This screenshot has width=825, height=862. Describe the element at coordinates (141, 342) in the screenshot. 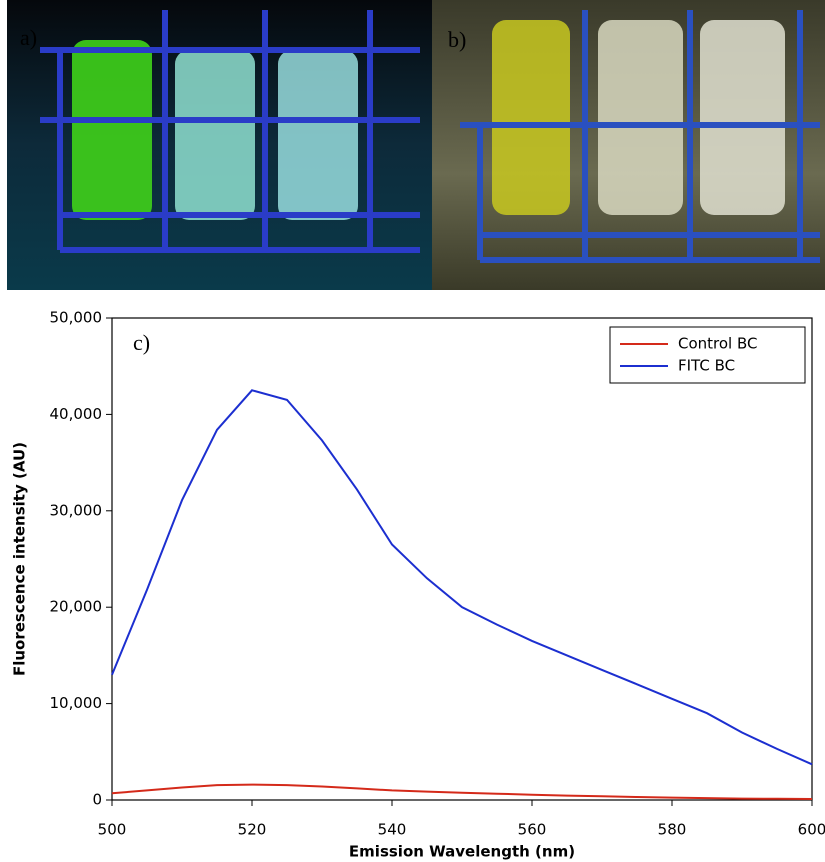

I see `annotation: c)` at that location.